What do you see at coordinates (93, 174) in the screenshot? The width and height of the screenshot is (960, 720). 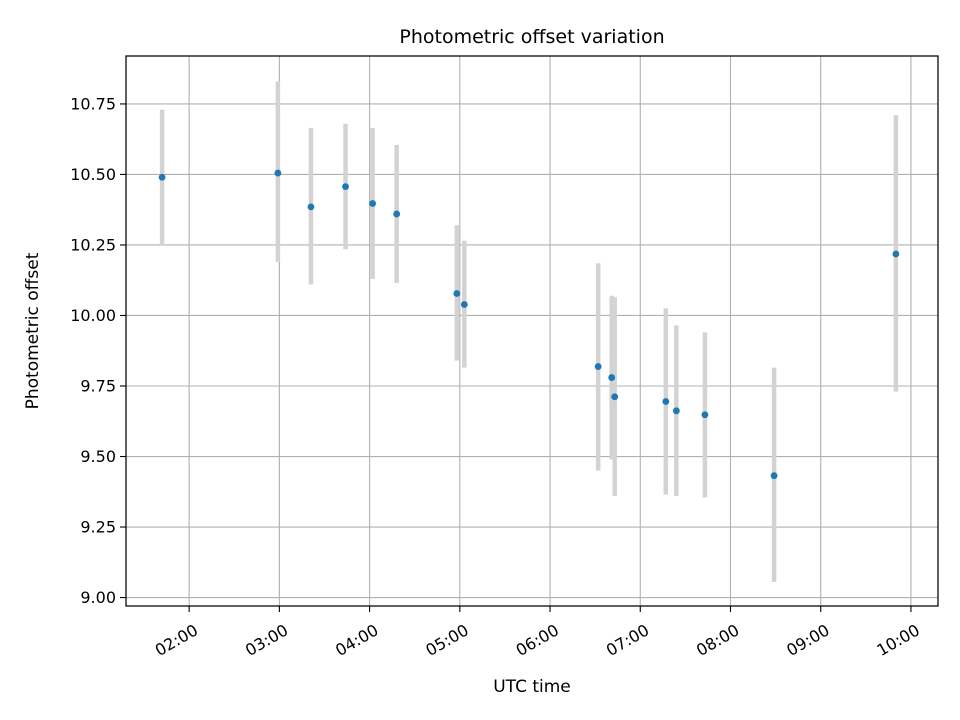 I see `y-tick-label: 10.50` at bounding box center [93, 174].